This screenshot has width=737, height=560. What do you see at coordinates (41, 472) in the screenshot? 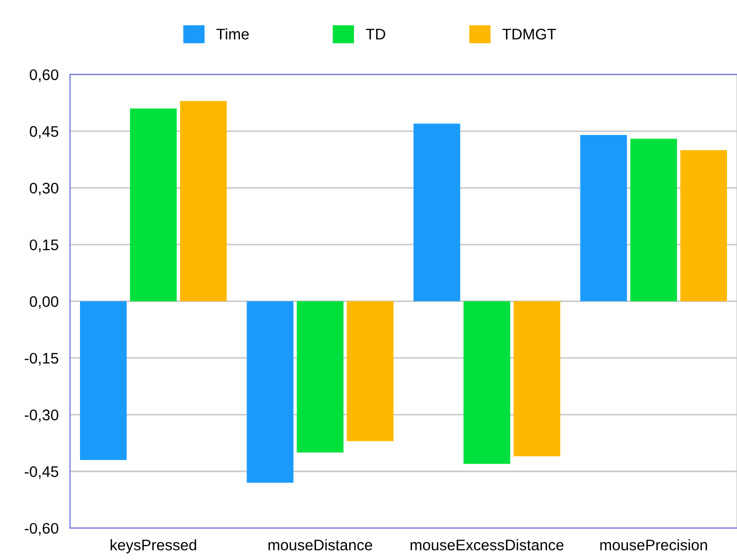
I see `y-tick-label: -0,45` at bounding box center [41, 472].